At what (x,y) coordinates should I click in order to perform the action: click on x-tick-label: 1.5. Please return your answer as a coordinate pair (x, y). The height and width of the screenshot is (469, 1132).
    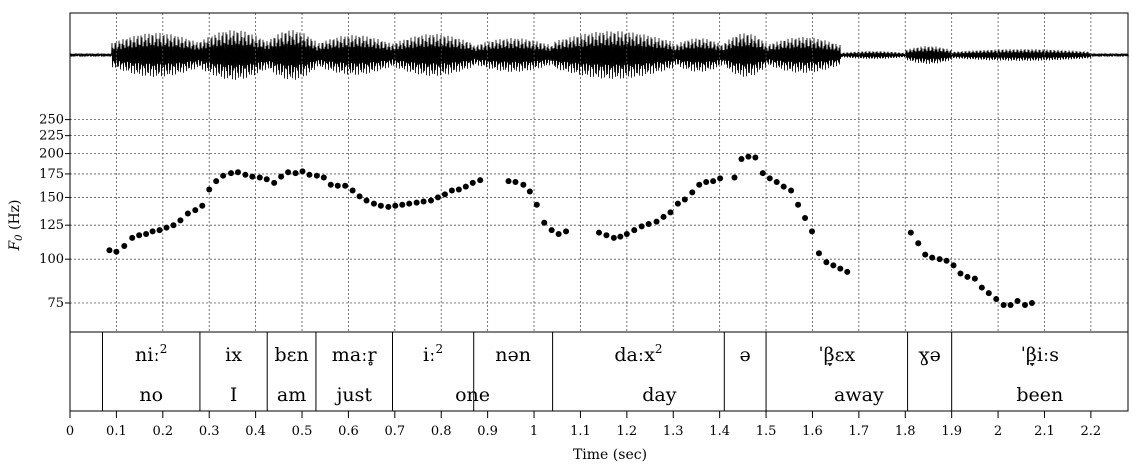
    Looking at the image, I should click on (766, 431).